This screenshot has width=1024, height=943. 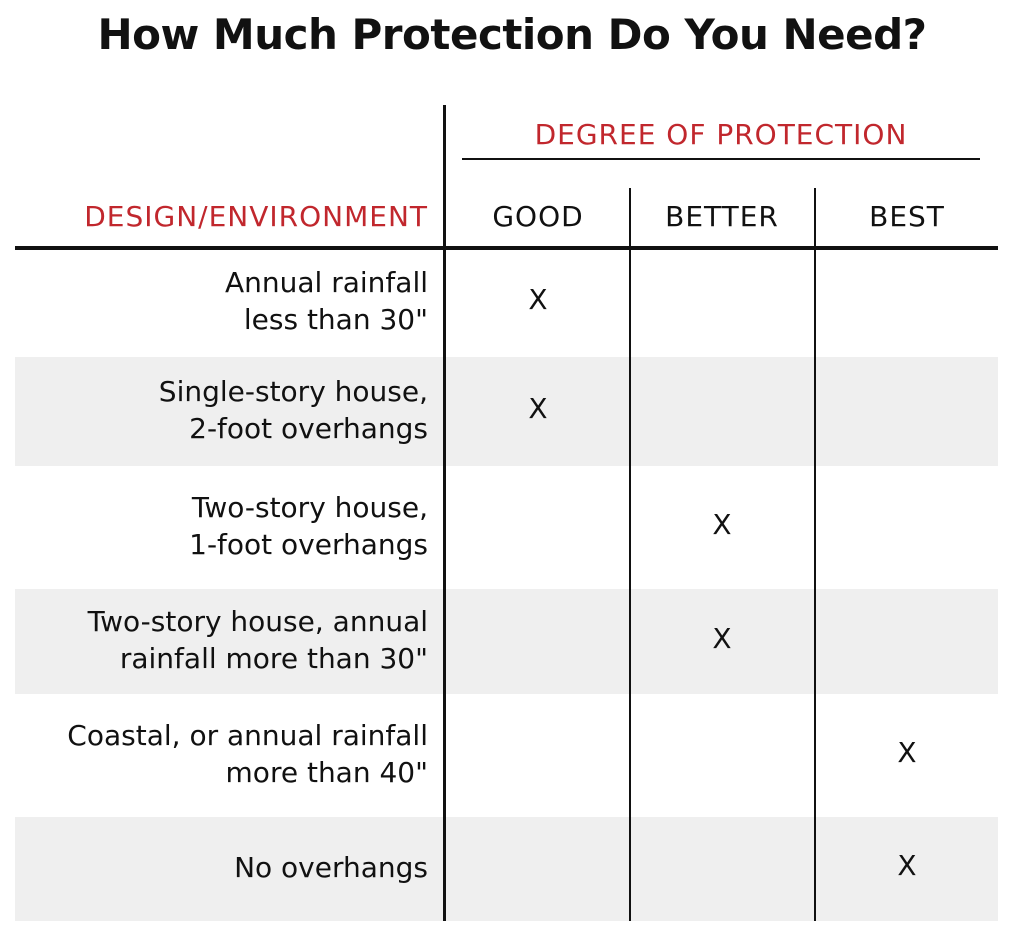 What do you see at coordinates (722, 216) in the screenshot?
I see `column-header-better: BETTER` at bounding box center [722, 216].